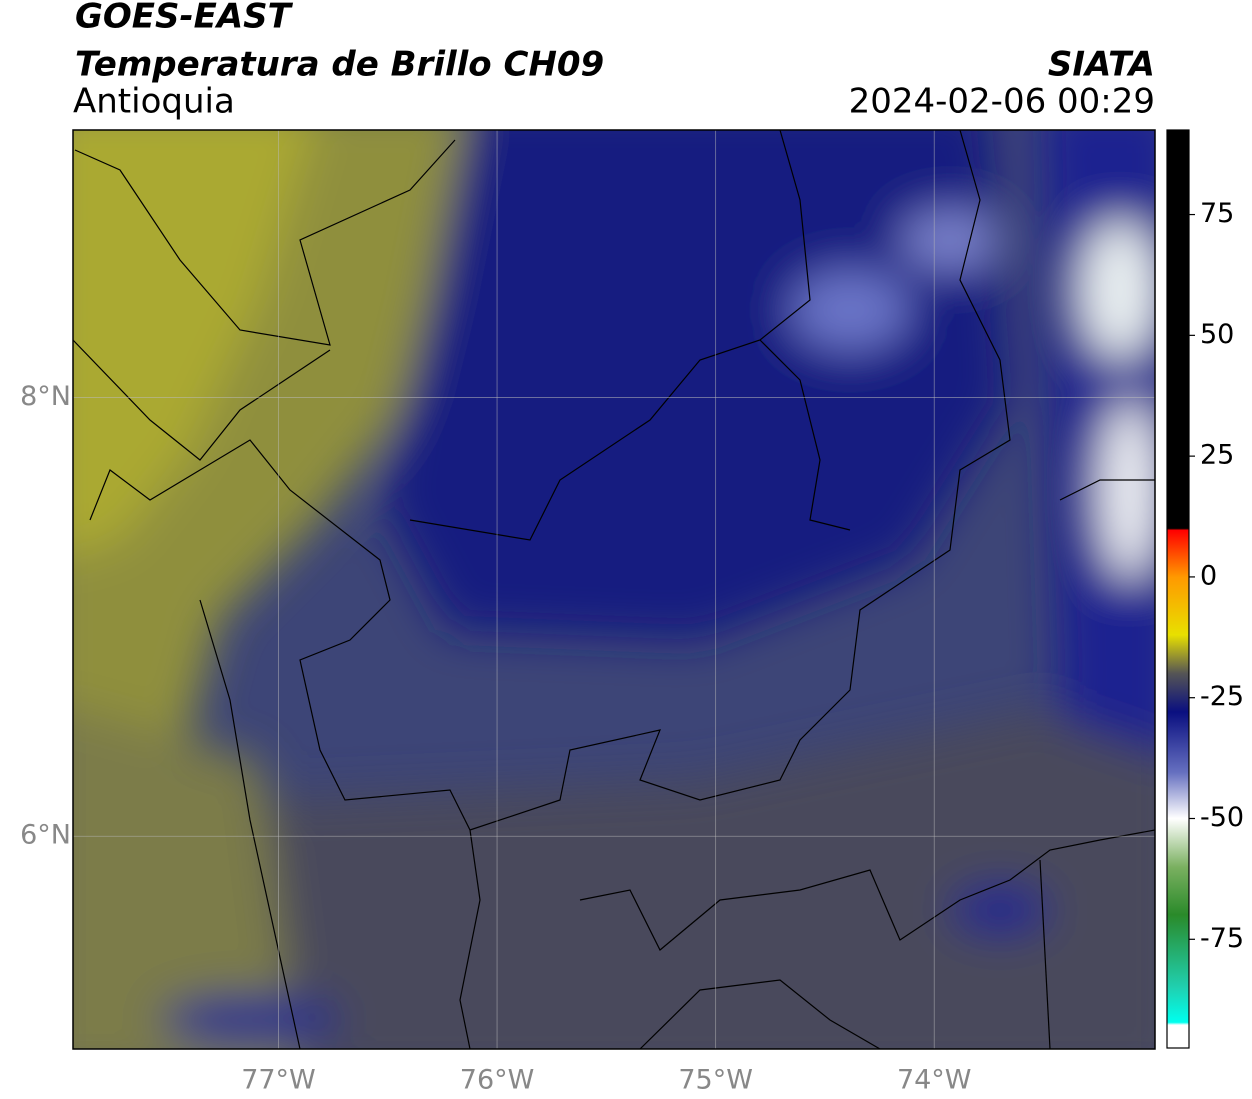  What do you see at coordinates (1222, 938) in the screenshot?
I see `colorbar-tick-label: -75` at bounding box center [1222, 938].